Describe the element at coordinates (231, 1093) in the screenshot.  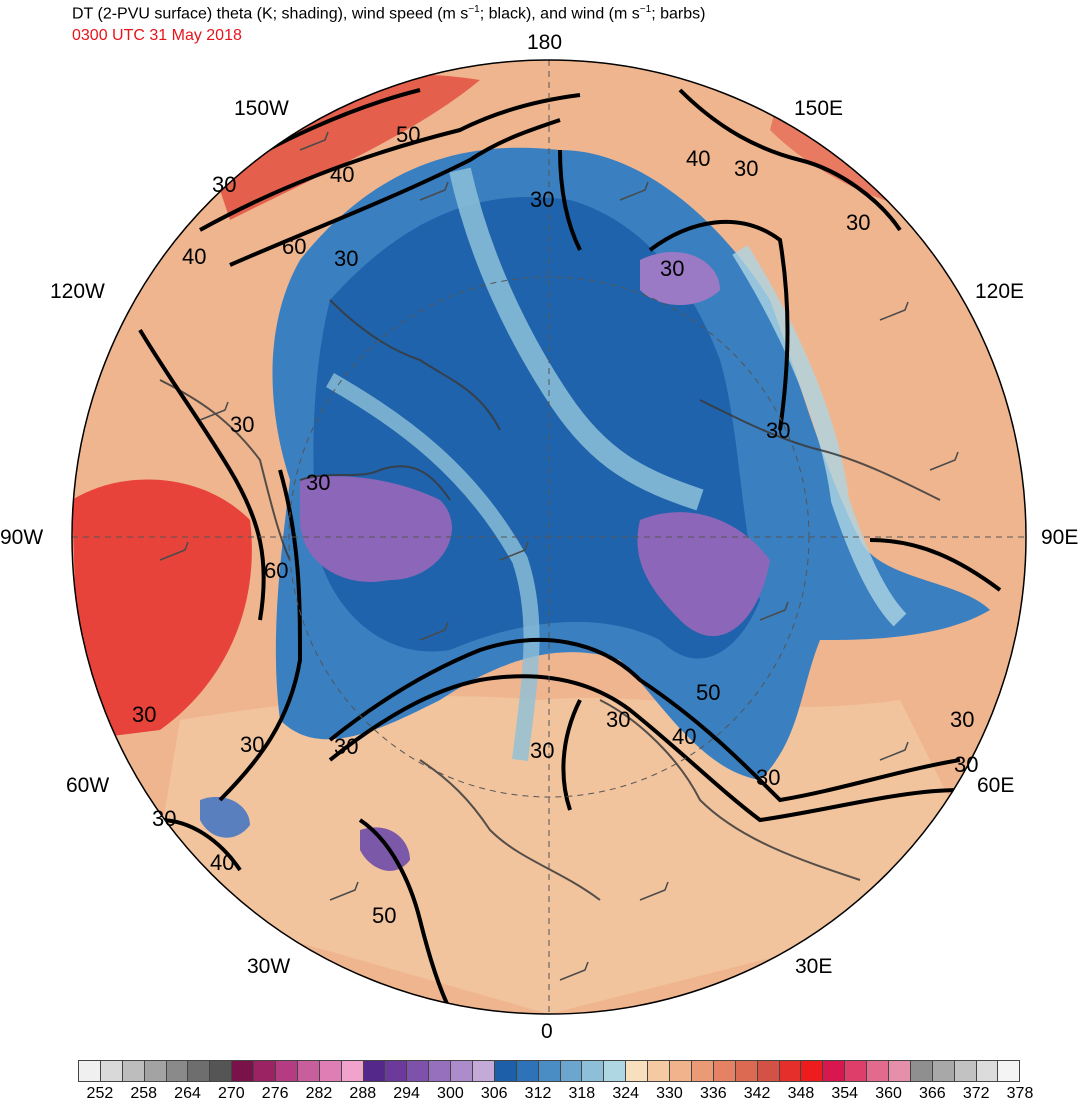
I see `colorbar-tick-label: 270` at that location.